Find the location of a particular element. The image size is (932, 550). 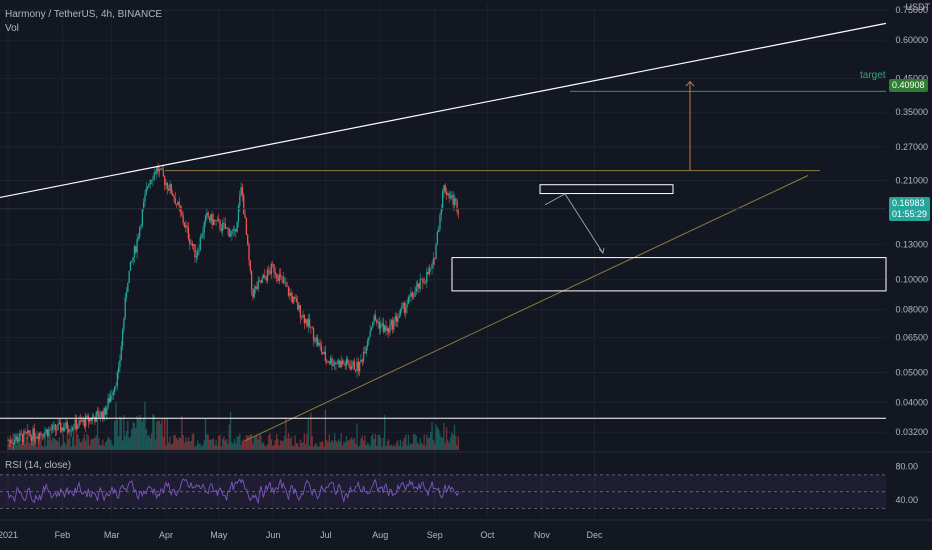

x-tick-label: Feb is located at coordinates (63, 535).